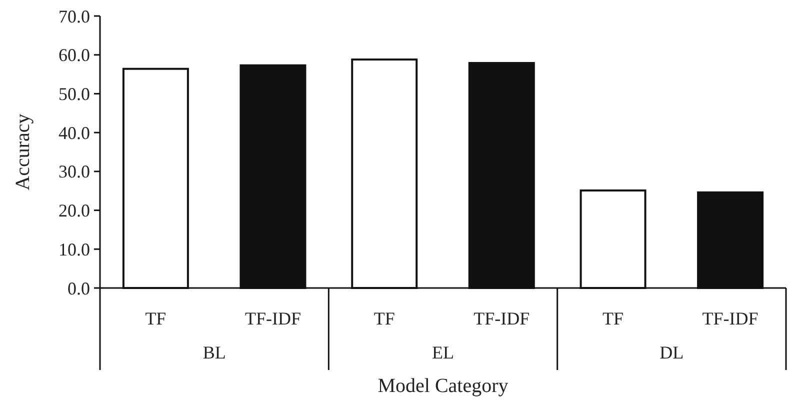 The width and height of the screenshot is (791, 410). I want to click on x-tick-label: BL, so click(214, 352).